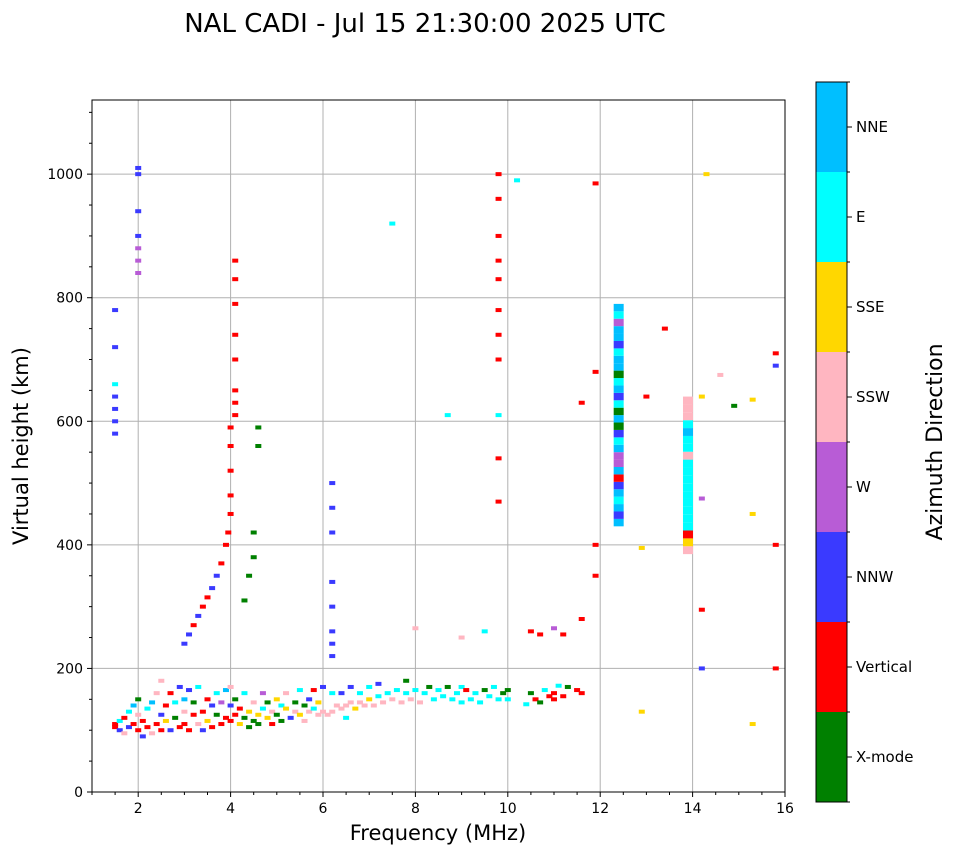 This screenshot has width=958, height=857. I want to click on colorbar-frame, so click(831, 442).